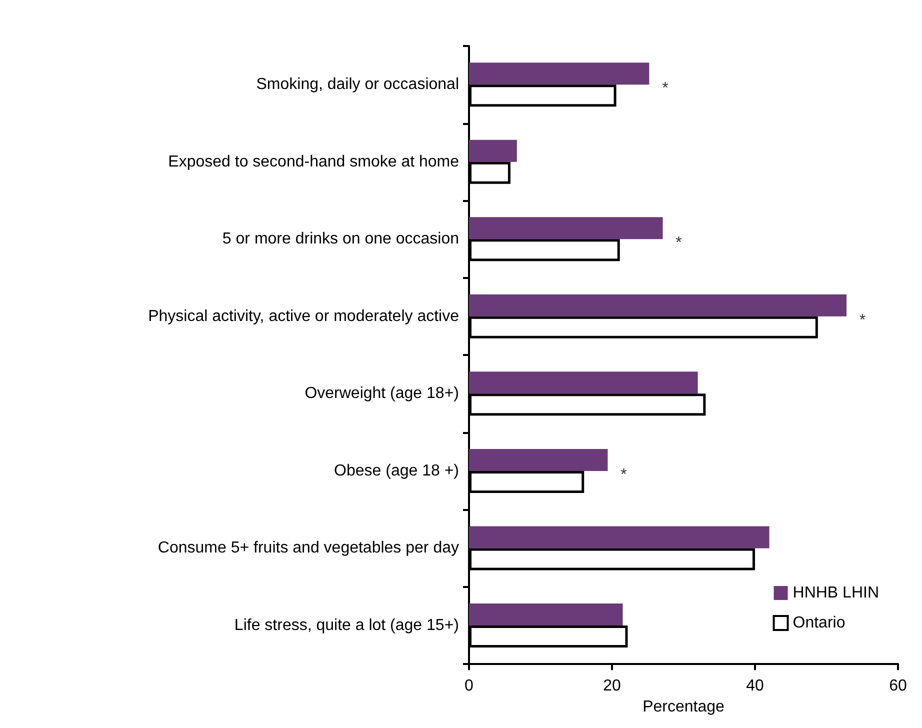  I want to click on y-tick-label: Overweight (age 18+), so click(381, 393).